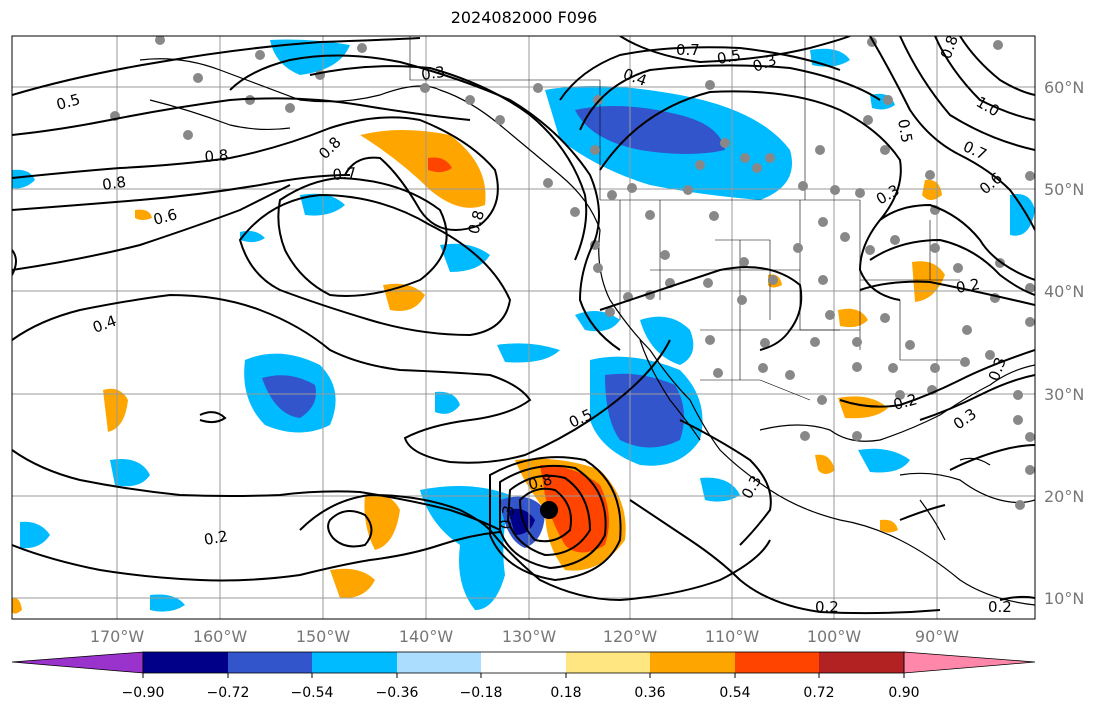 This screenshot has width=1105, height=712. What do you see at coordinates (228, 693) in the screenshot?
I see `colorbar-tick: −0.72` at bounding box center [228, 693].